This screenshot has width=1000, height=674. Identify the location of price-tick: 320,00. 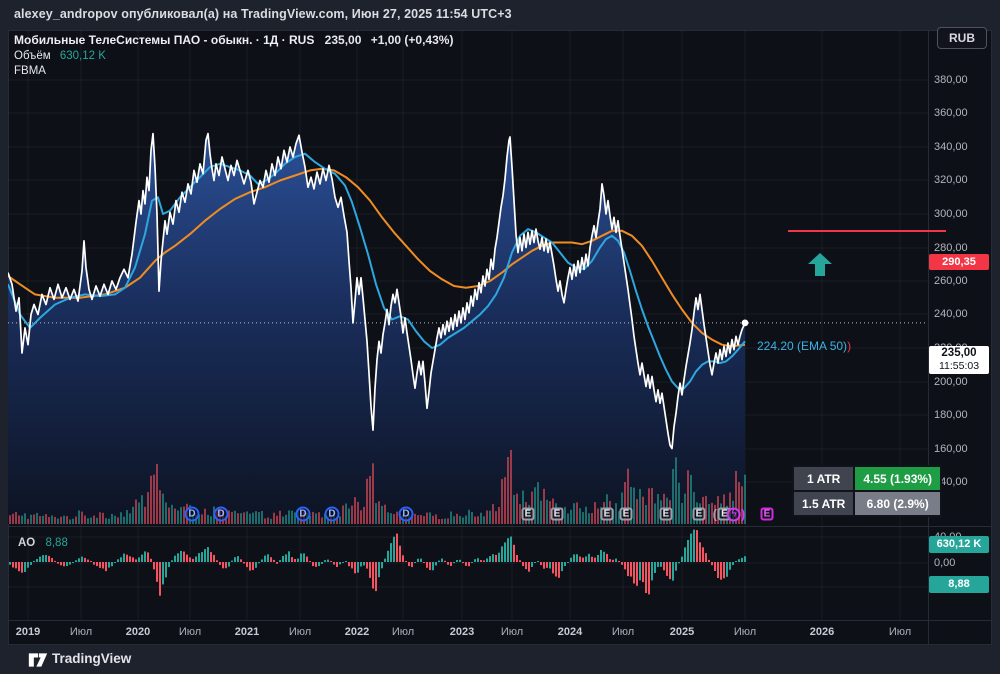
(951, 180).